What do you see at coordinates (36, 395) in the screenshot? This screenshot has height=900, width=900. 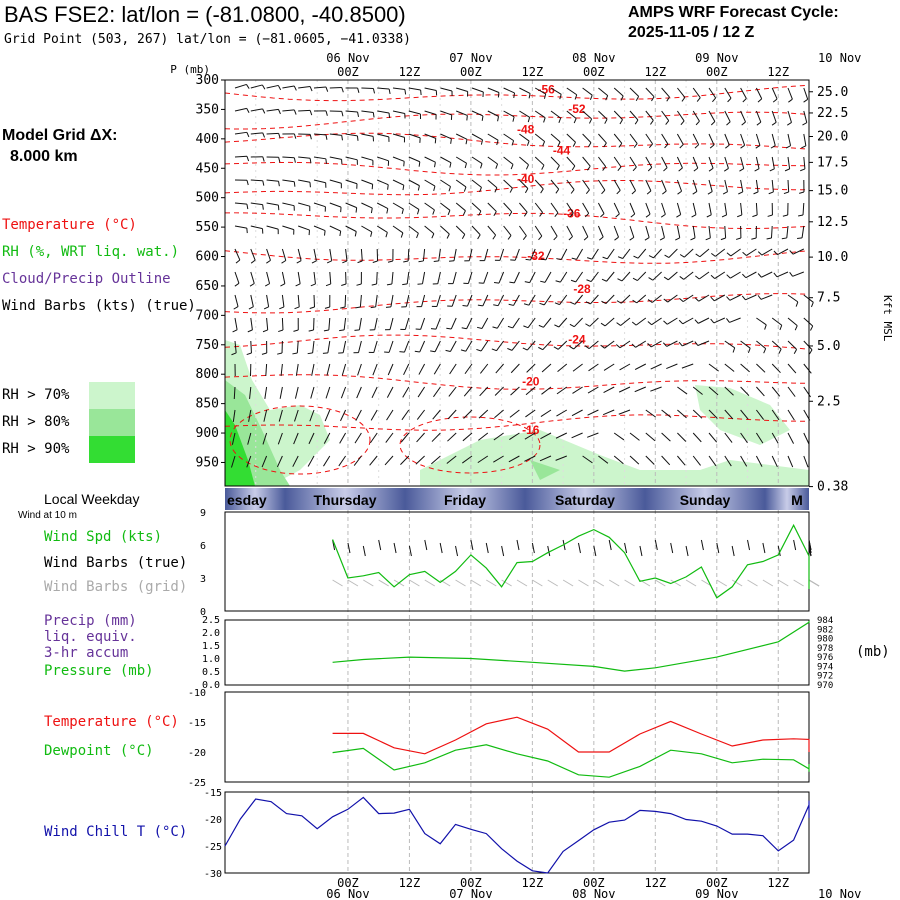 I see `legend-rh70: RH > 70%` at bounding box center [36, 395].